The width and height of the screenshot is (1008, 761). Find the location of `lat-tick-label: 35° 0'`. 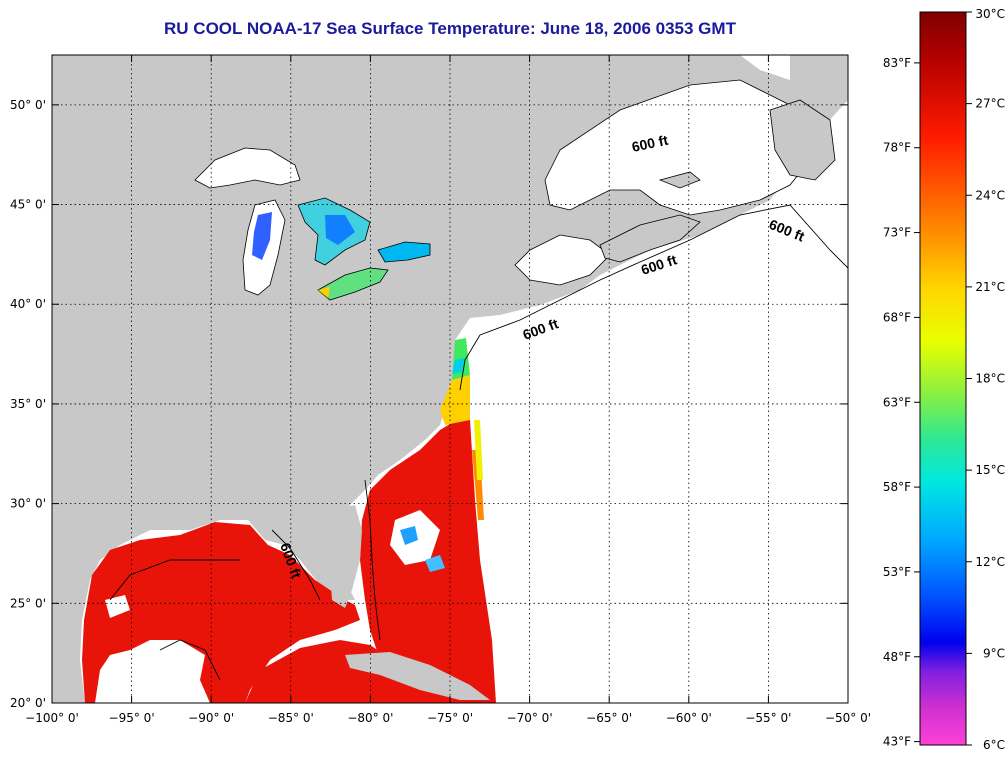

lat-tick-label: 35° 0' is located at coordinates (28, 404).